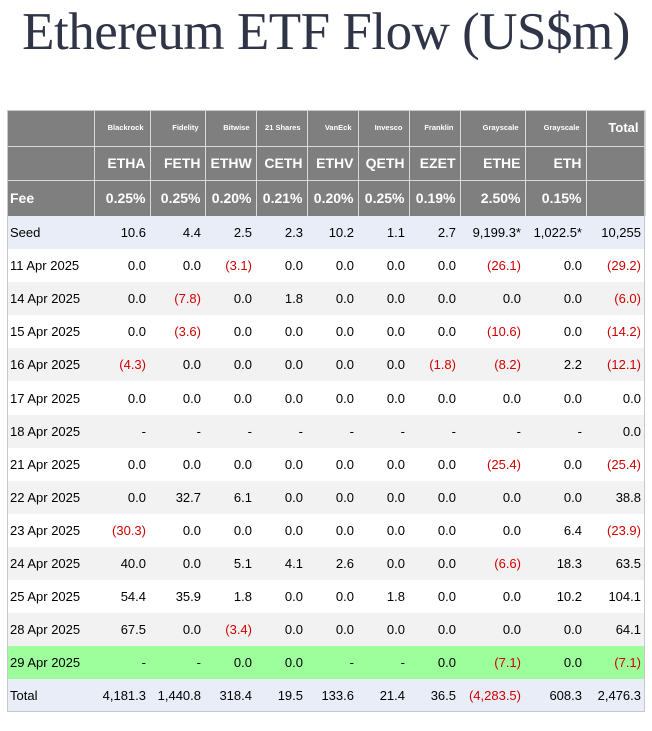  I want to click on row-label: 17 Apr 2025, so click(45, 398).